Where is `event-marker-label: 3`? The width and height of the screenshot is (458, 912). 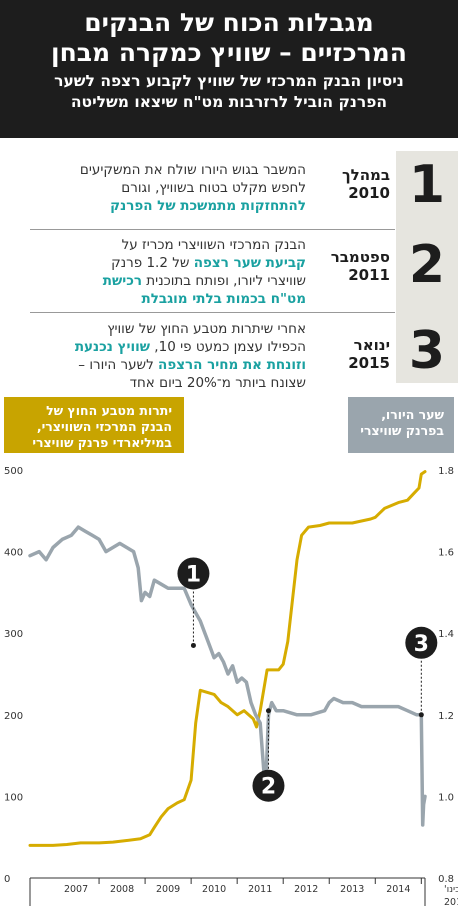
event-marker-label: 3 is located at coordinates (421, 644).